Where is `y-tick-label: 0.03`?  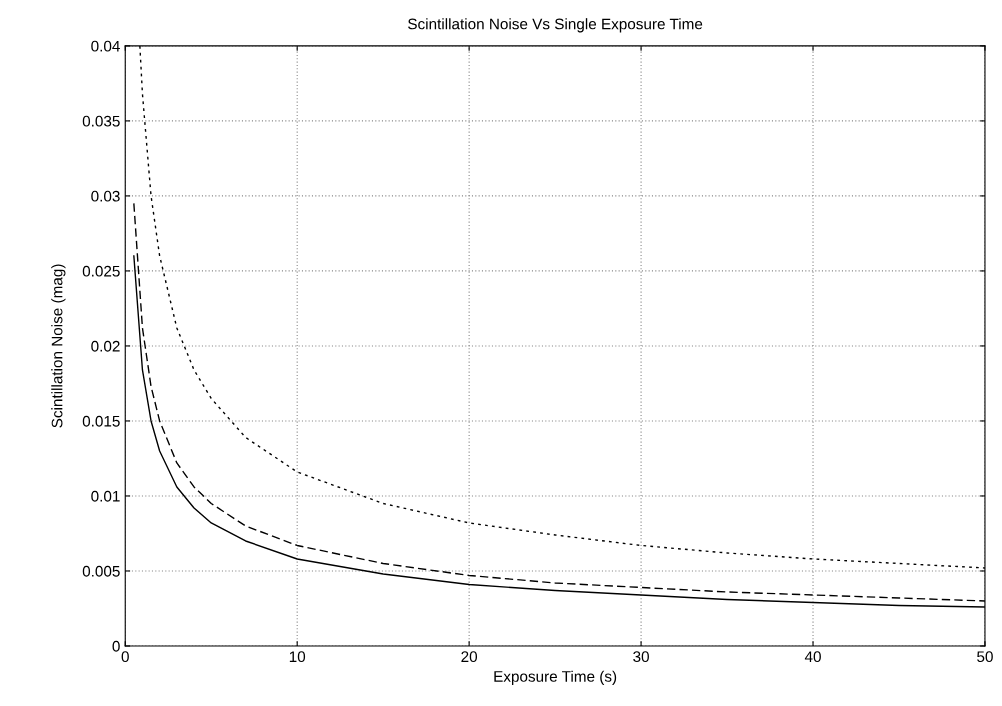 y-tick-label: 0.03 is located at coordinates (105, 196).